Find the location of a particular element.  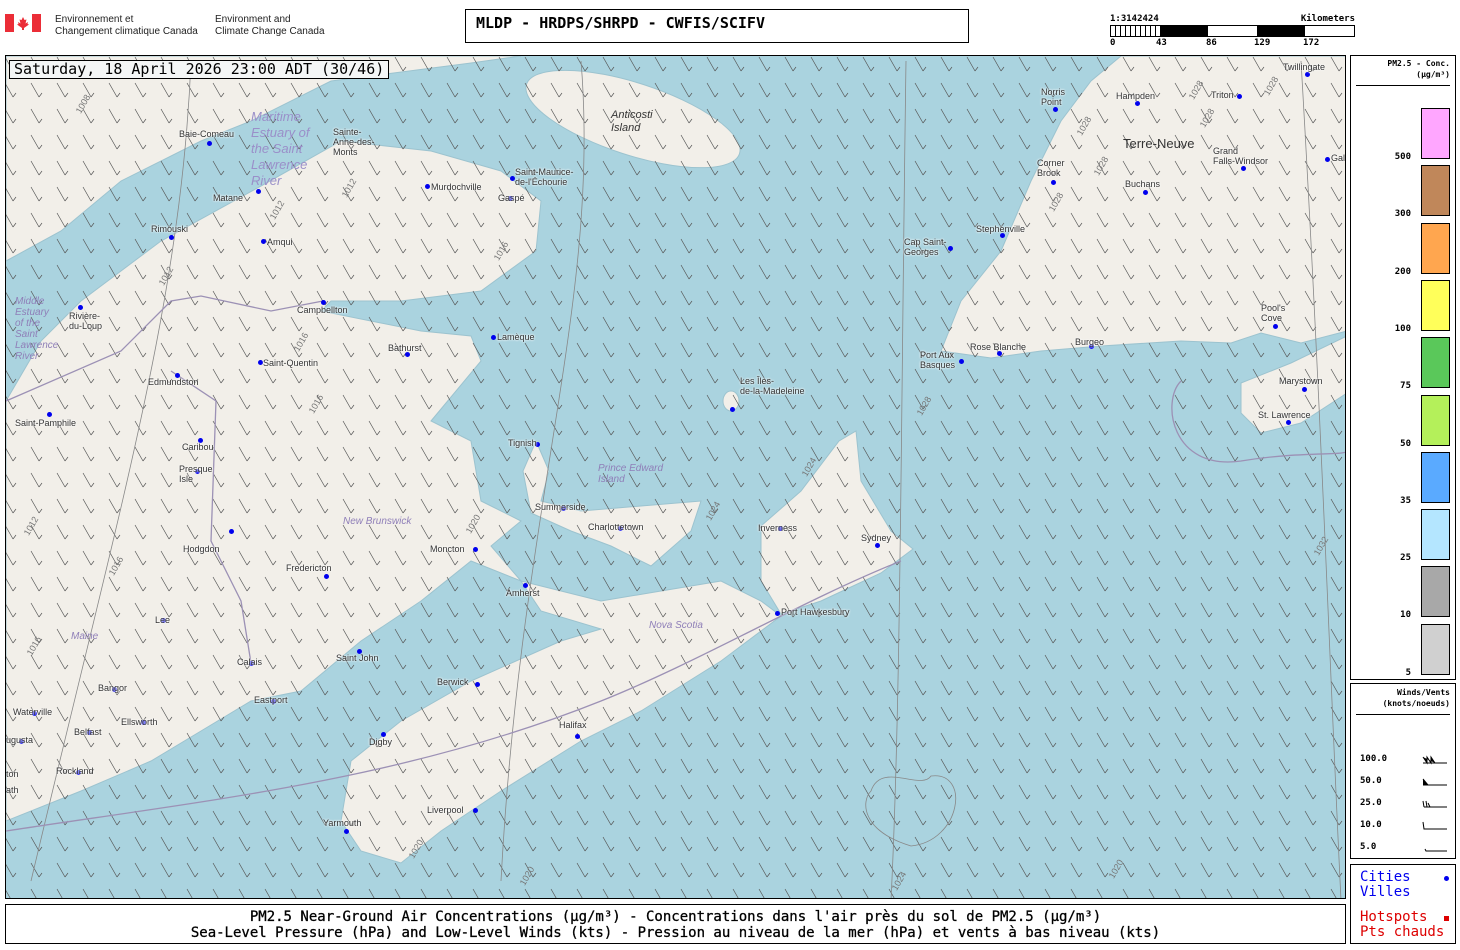

city-label: Corner Brook is located at coordinates (1051, 168).